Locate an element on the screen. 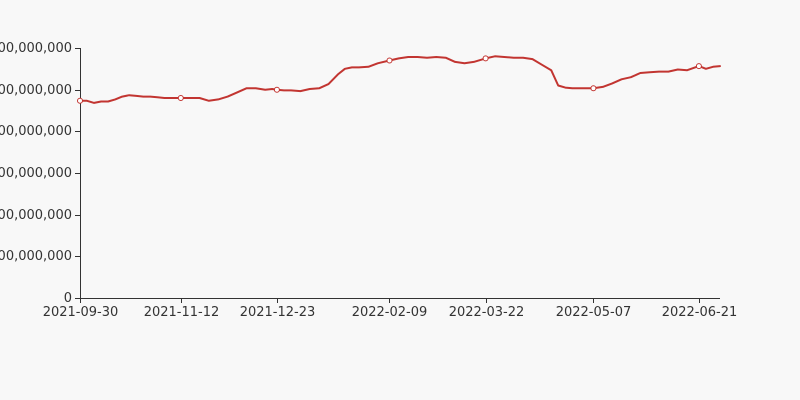  y-tick-label: 600,000,000 is located at coordinates (36, 215).